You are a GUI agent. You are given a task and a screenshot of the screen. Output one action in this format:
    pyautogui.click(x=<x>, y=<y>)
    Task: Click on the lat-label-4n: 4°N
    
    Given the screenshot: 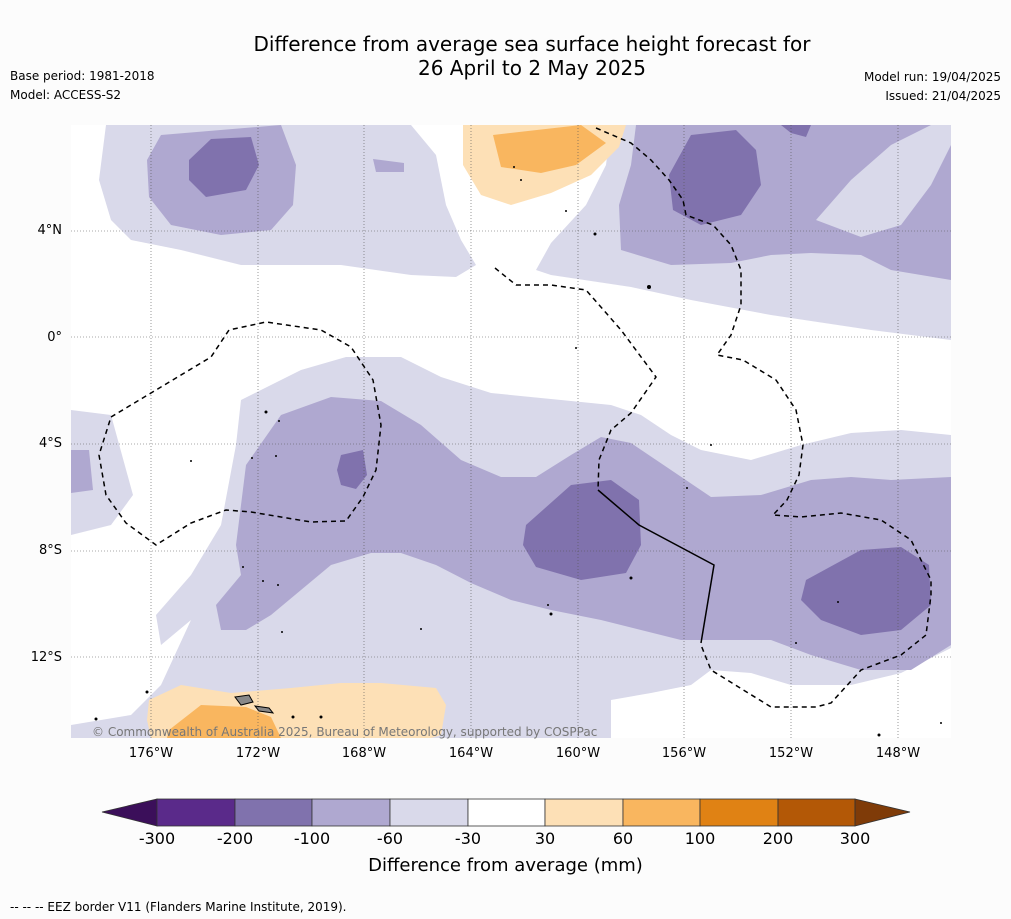 What is the action you would take?
    pyautogui.click(x=50, y=230)
    